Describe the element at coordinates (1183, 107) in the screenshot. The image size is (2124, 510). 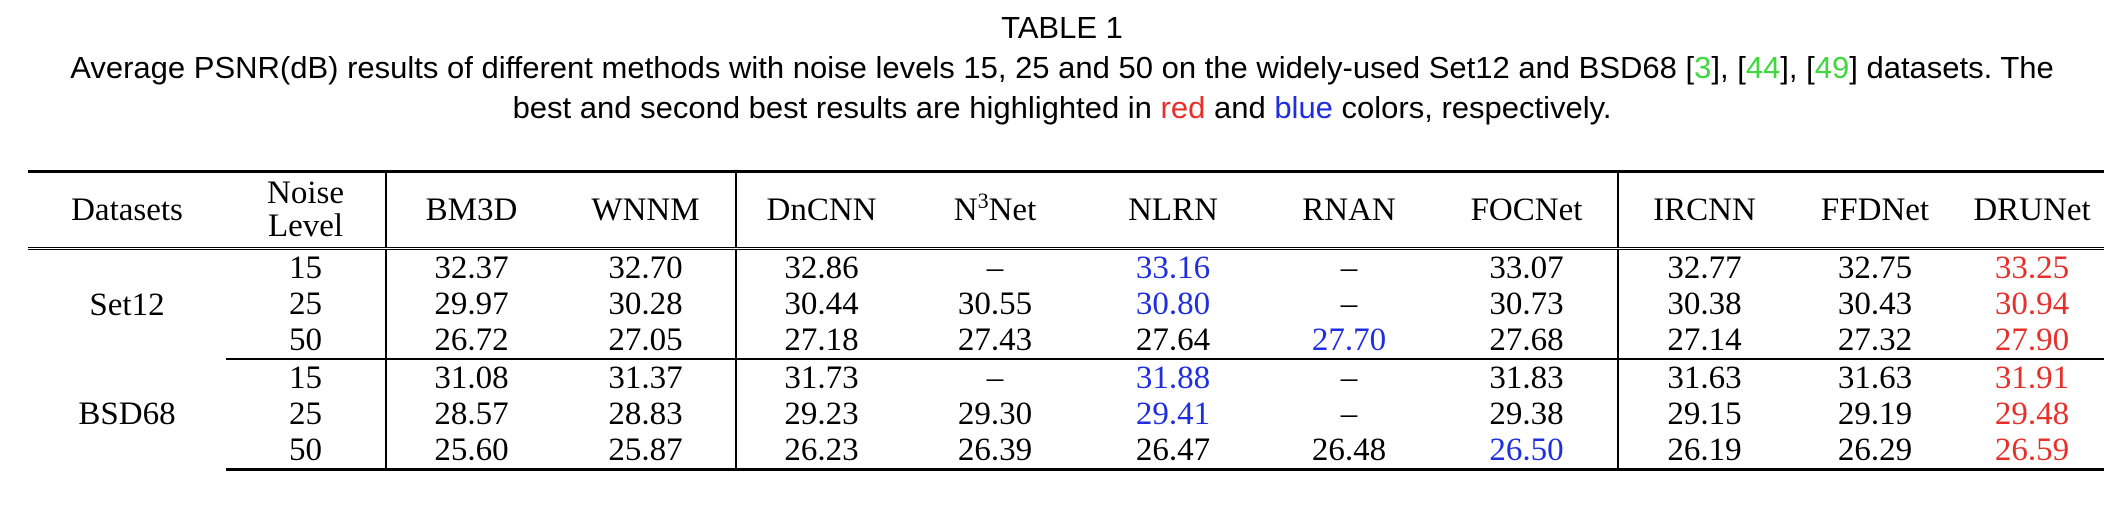
I see `caption-red-word: red` at that location.